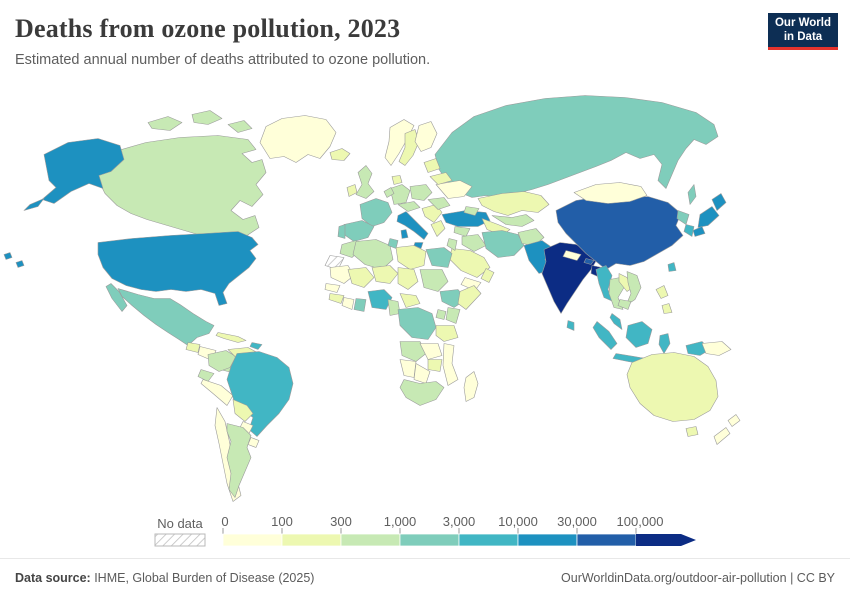 The height and width of the screenshot is (600, 850). What do you see at coordinates (336, 298) in the screenshot?
I see `country-guinea` at bounding box center [336, 298].